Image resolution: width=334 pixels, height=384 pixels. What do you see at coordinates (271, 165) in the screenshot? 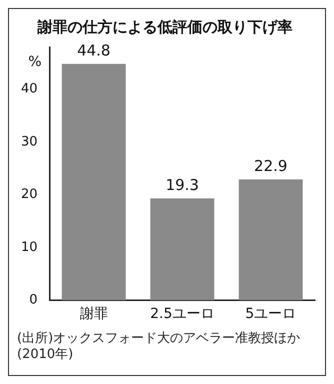
I see `data-label: 22.9` at bounding box center [271, 165].